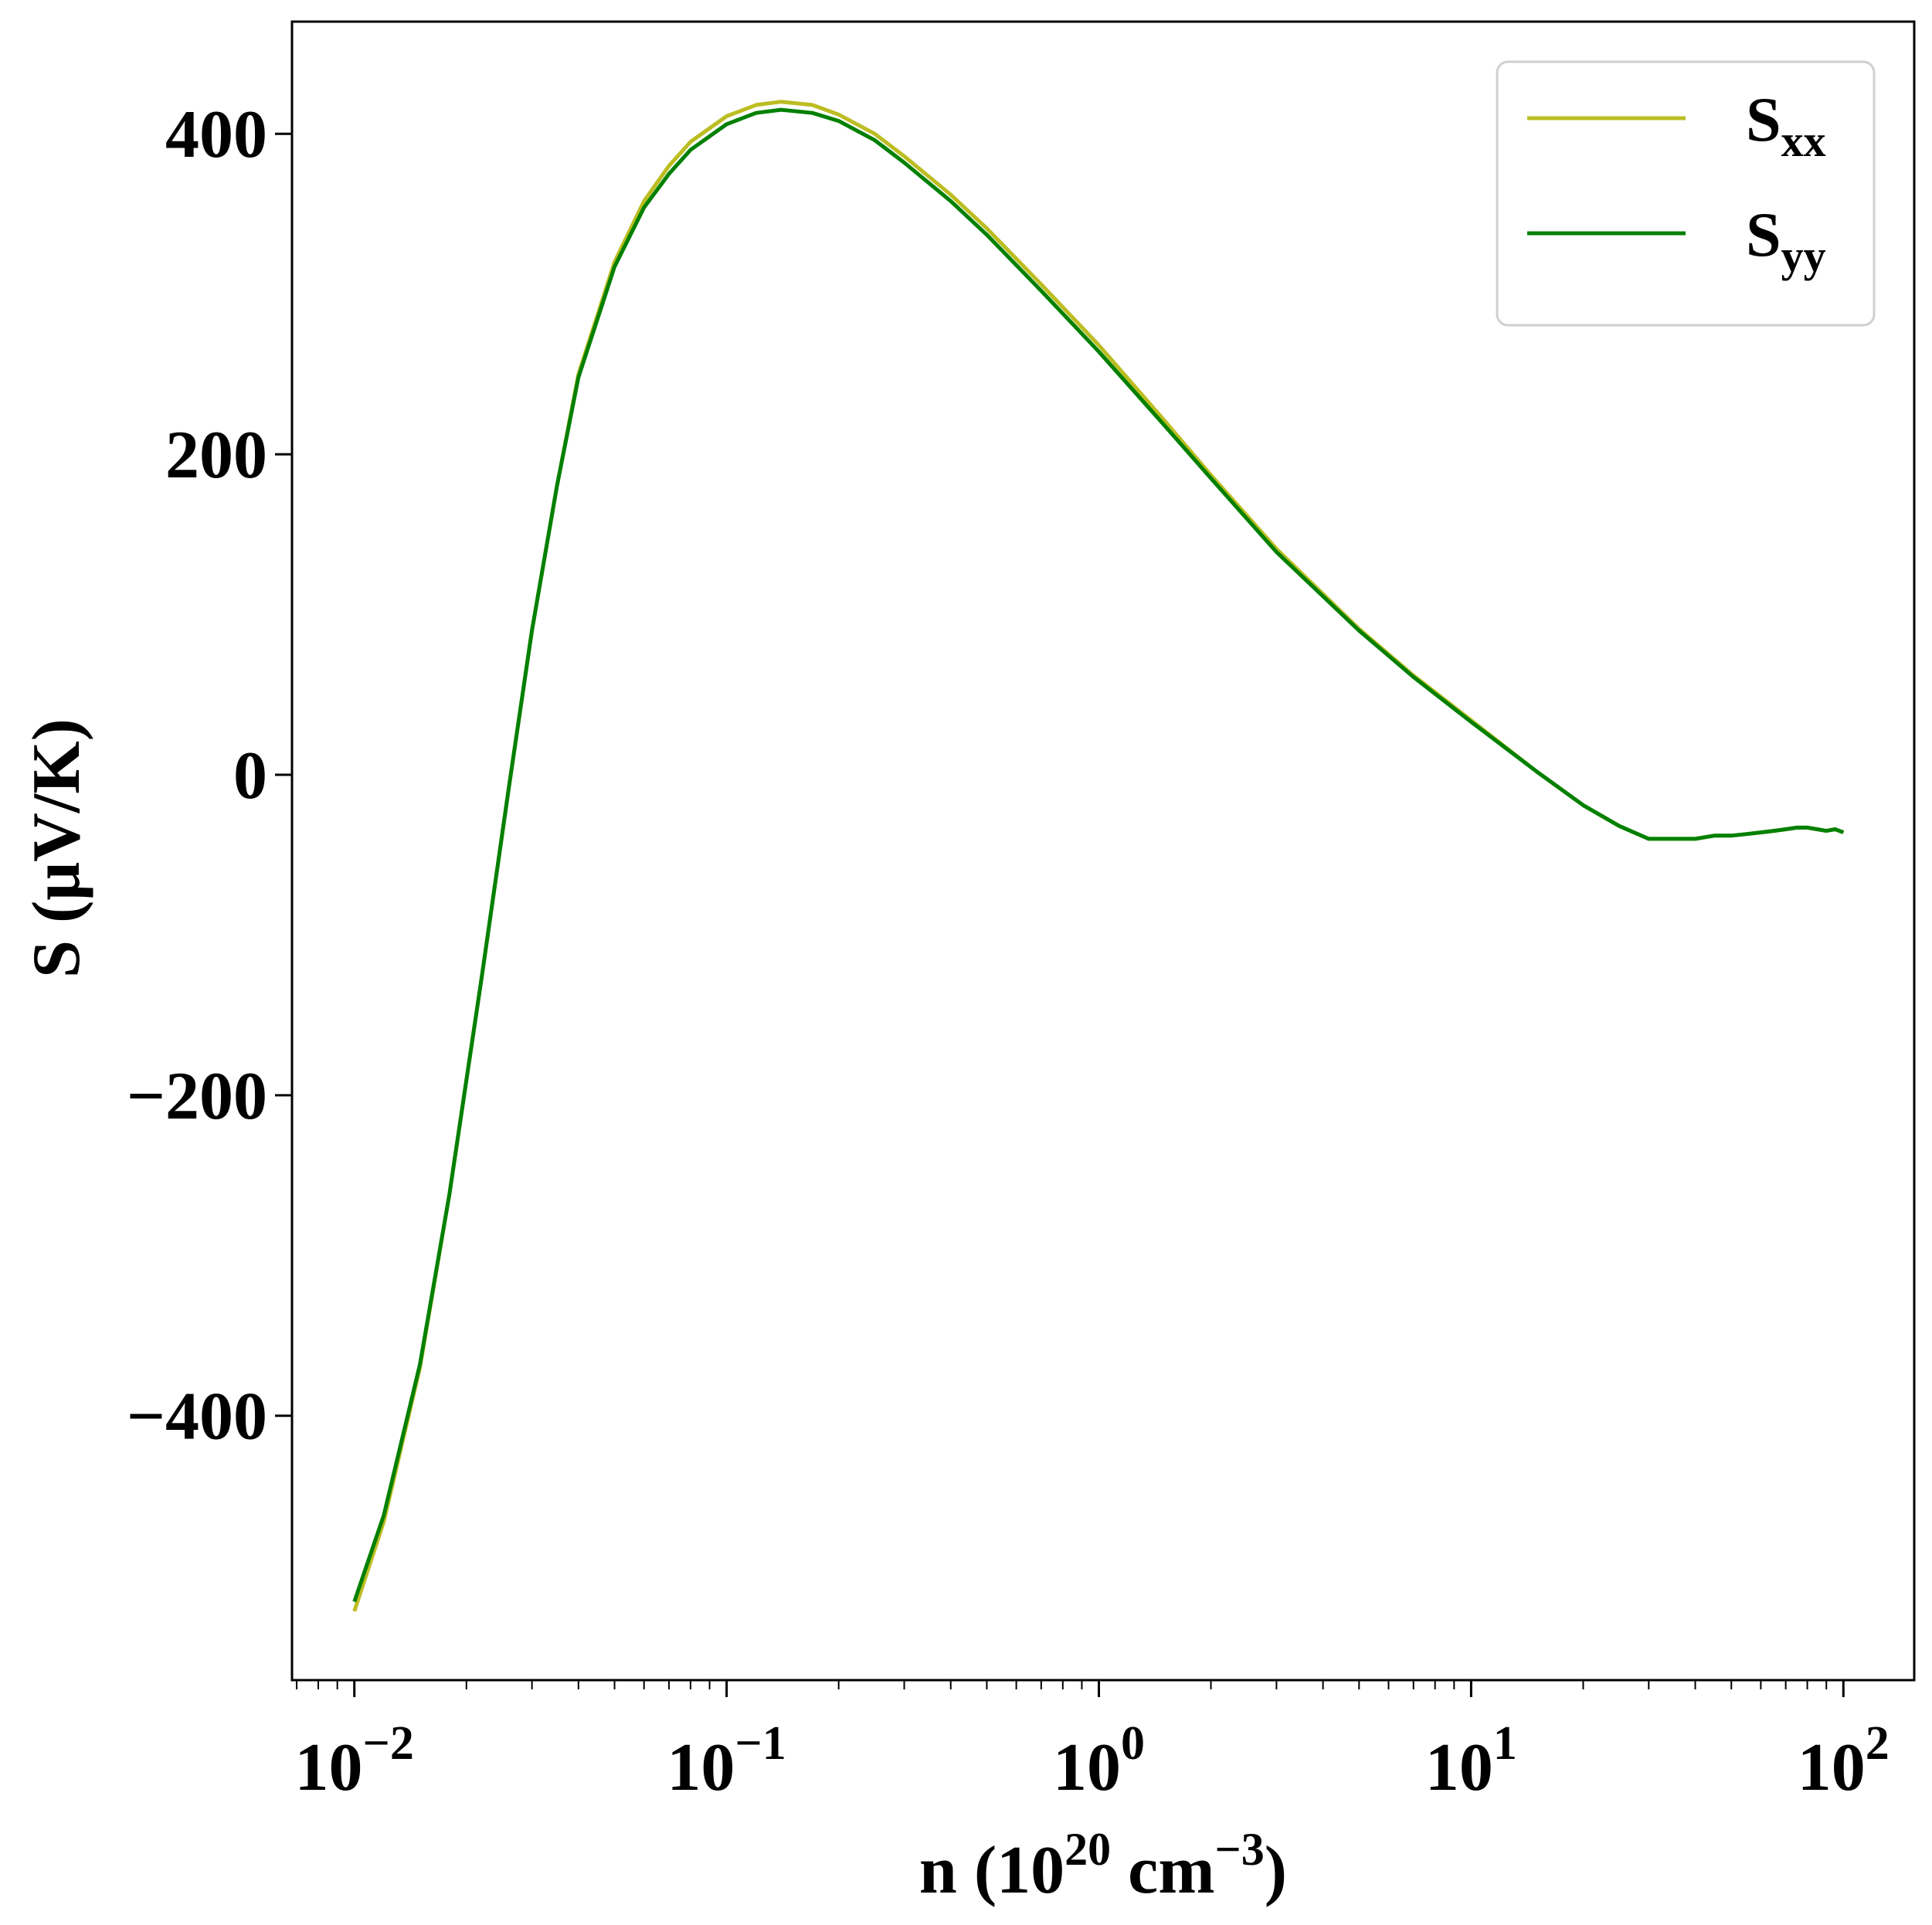 This screenshot has width=1932, height=1925. Describe the element at coordinates (57, 848) in the screenshot. I see `y-axis-label: S (μV/K)` at that location.